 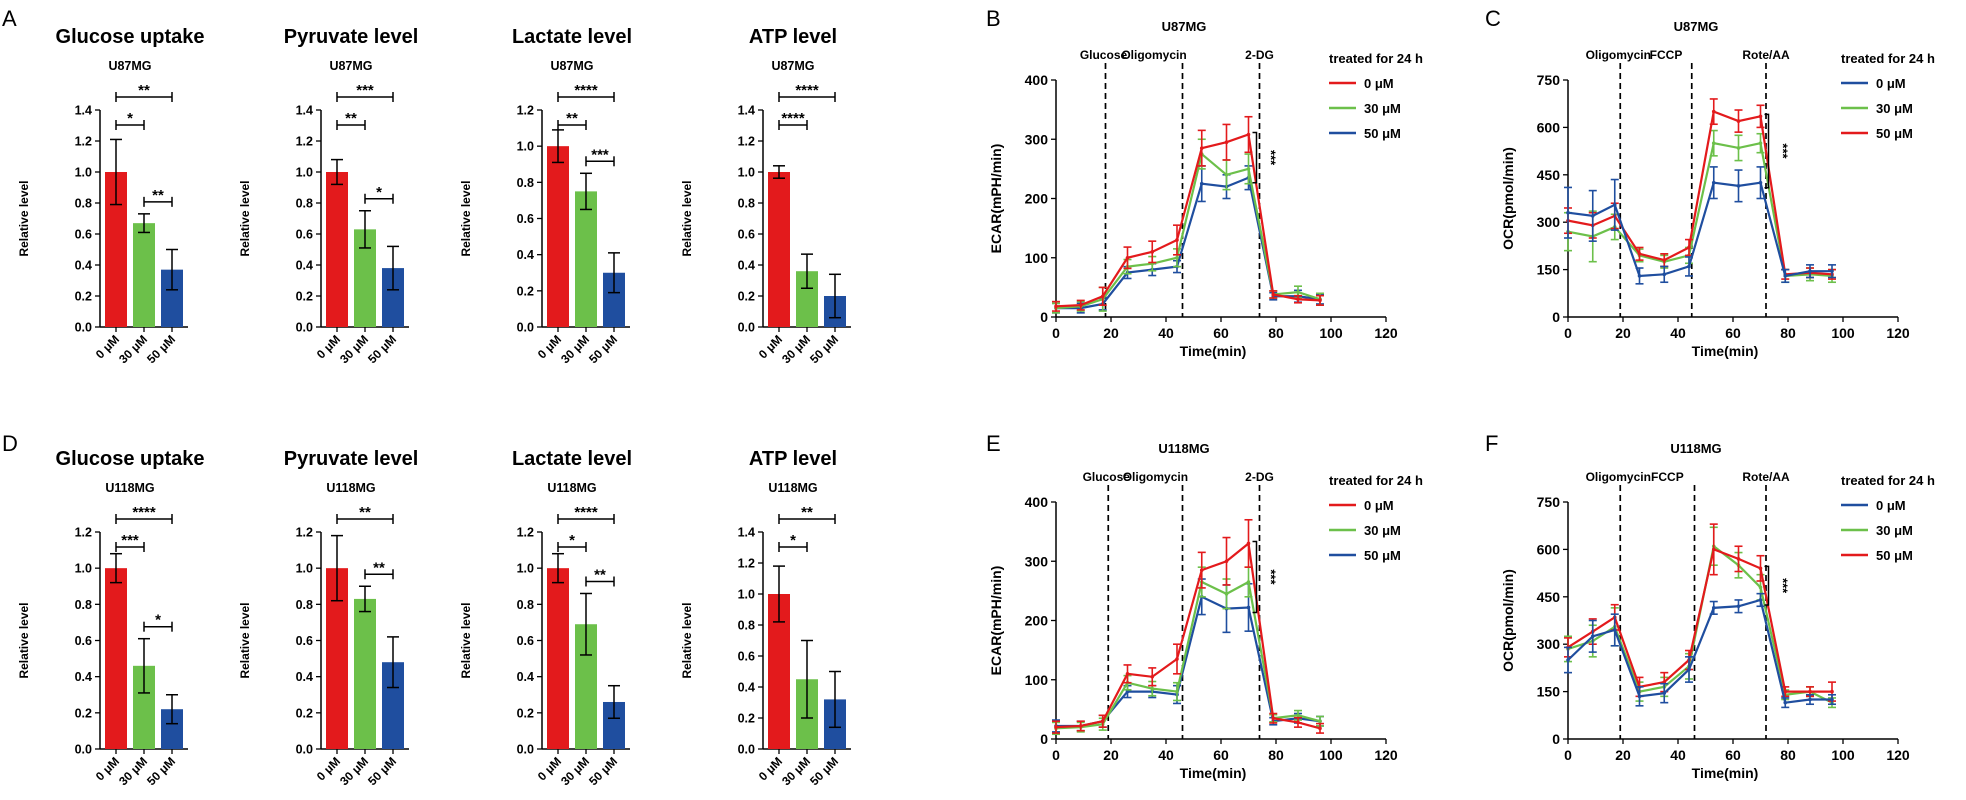 What do you see at coordinates (365, 90) in the screenshot?
I see `significance-label: ***` at bounding box center [365, 90].